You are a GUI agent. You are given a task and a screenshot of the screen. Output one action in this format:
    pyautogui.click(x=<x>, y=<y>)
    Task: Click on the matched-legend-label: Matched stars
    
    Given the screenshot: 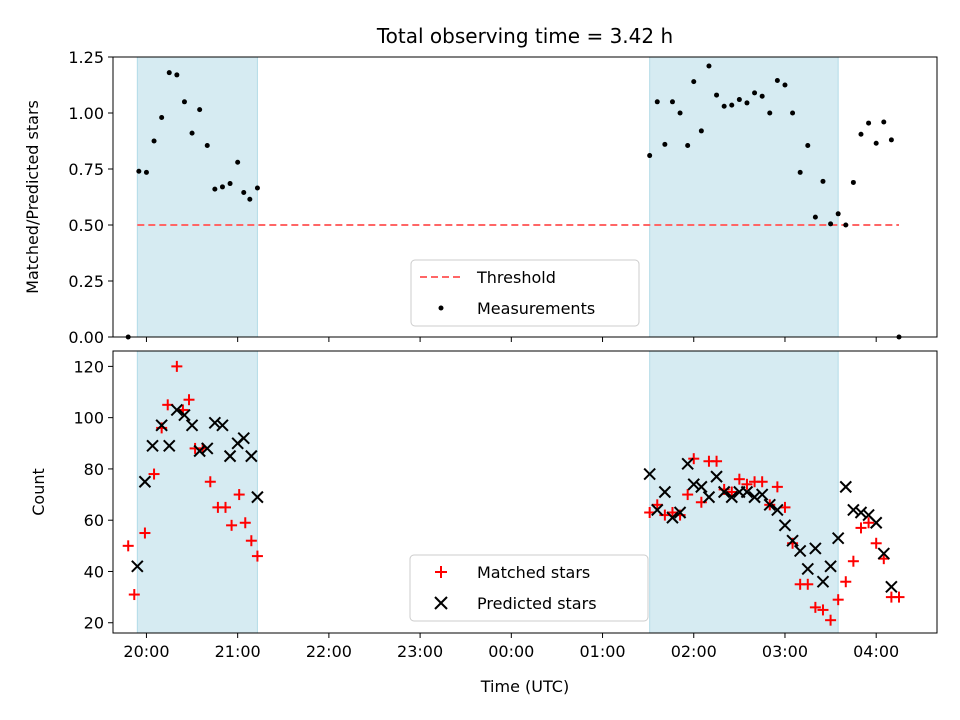 What is the action you would take?
    pyautogui.click(x=533, y=572)
    